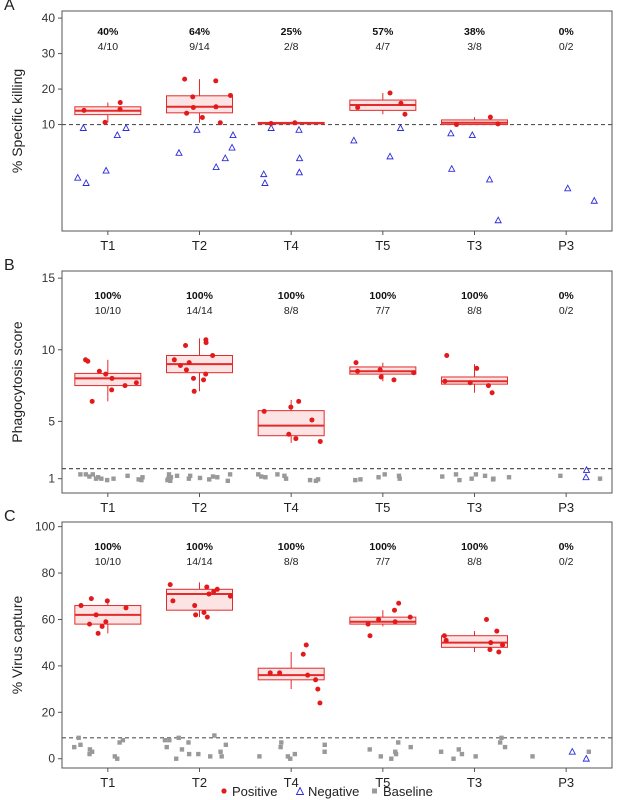  Describe the element at coordinates (291, 311) in the screenshot. I see `fraction-label: 8/8` at that location.